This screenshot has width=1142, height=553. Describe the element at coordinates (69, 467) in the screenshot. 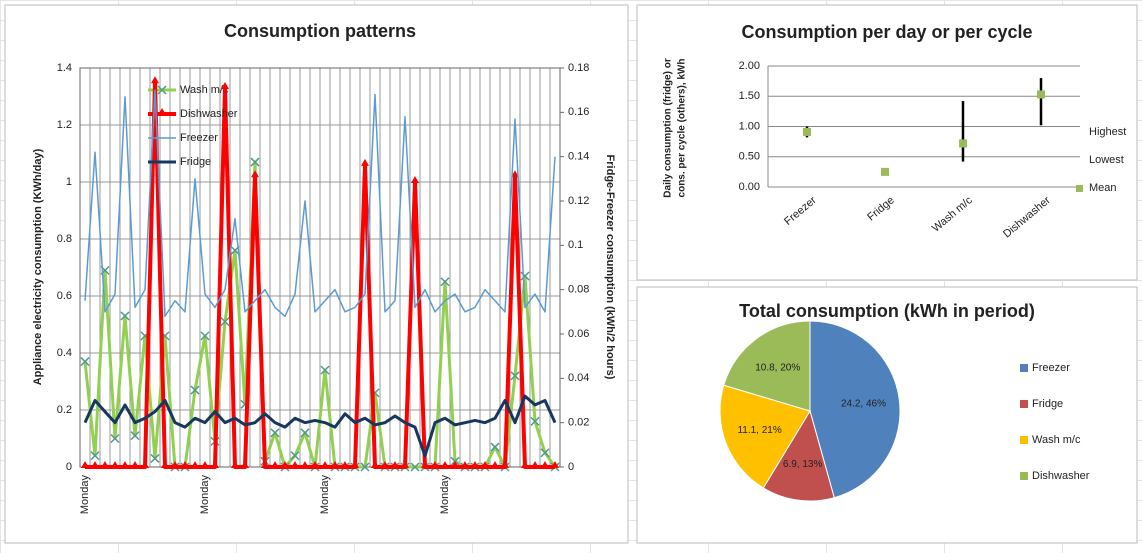

I see `y-tick-label: 0` at that location.